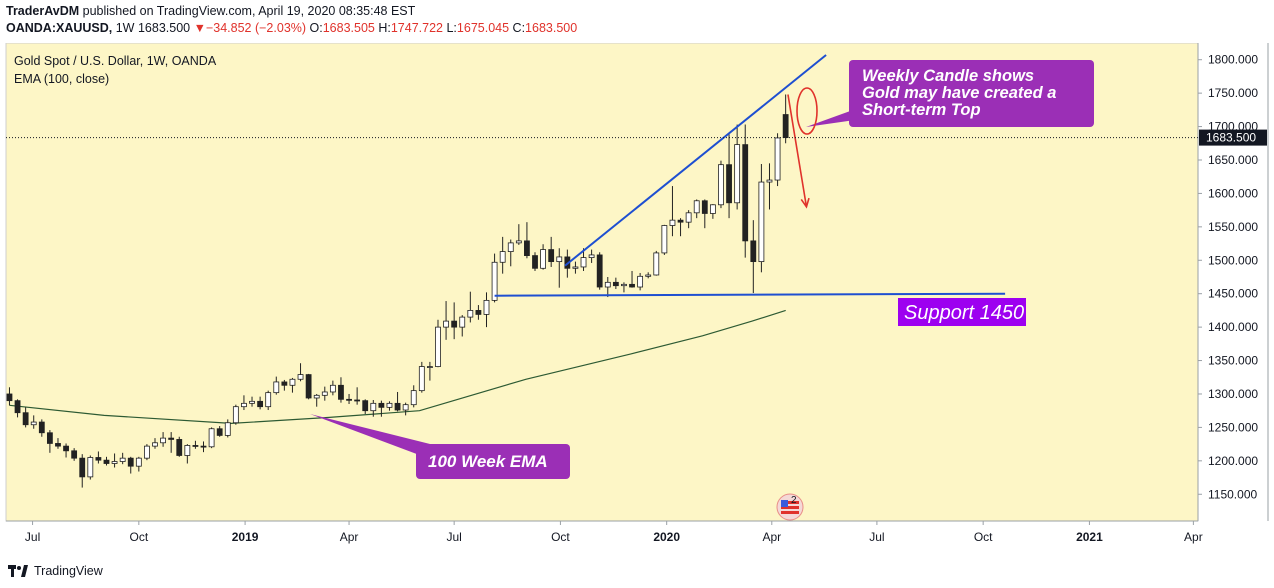 Image resolution: width=1274 pixels, height=588 pixels. Describe the element at coordinates (666, 537) in the screenshot. I see `x-tick-label: 2020` at that location.